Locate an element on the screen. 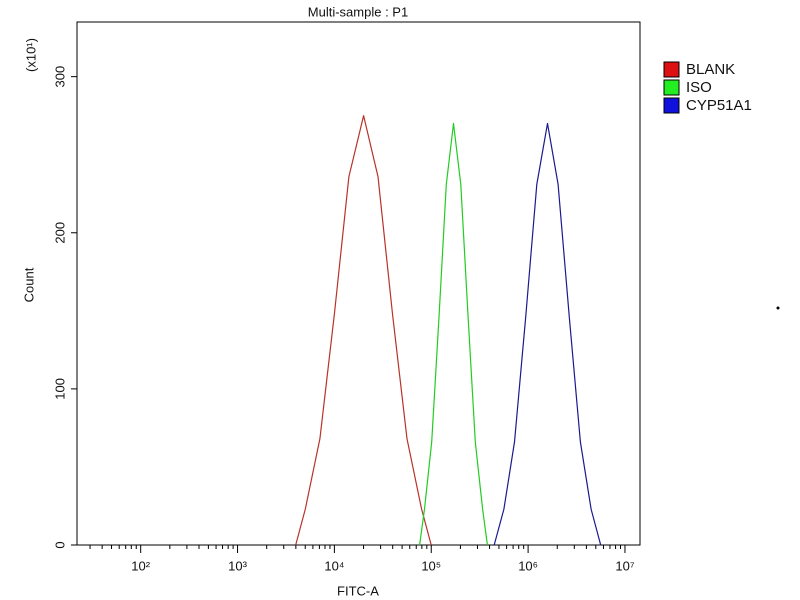 This screenshot has width=800, height=600. x-axis-label: FITC-A is located at coordinates (358, 590).